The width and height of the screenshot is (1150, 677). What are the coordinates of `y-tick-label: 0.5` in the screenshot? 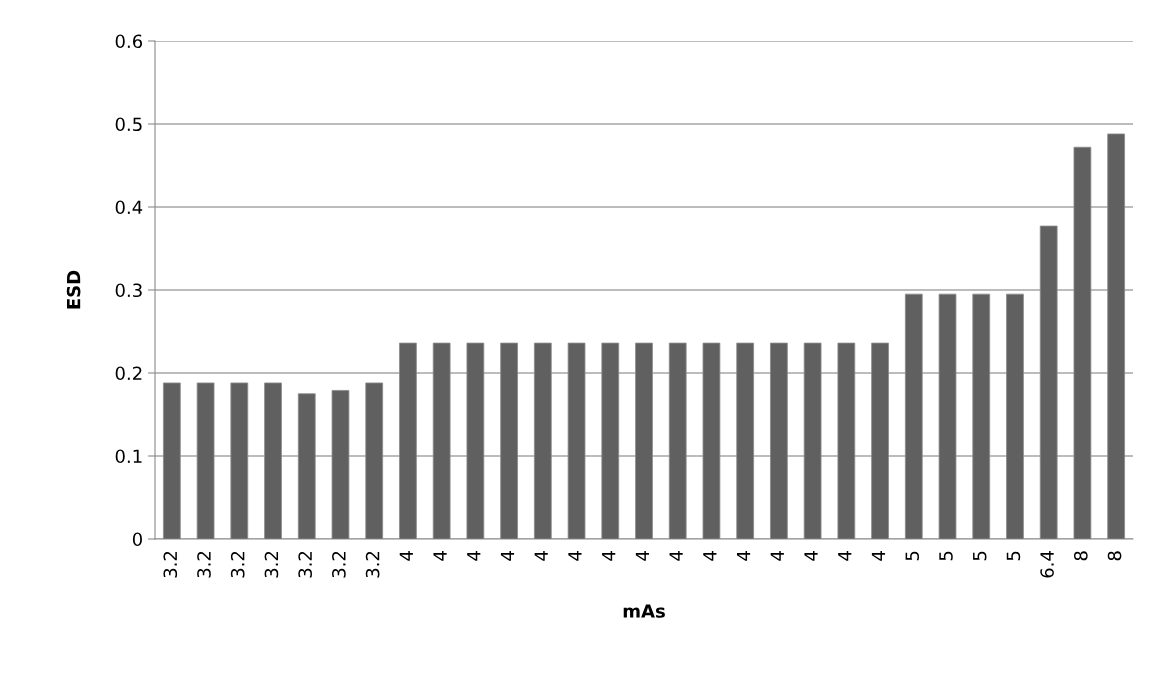 It's located at (128, 124).